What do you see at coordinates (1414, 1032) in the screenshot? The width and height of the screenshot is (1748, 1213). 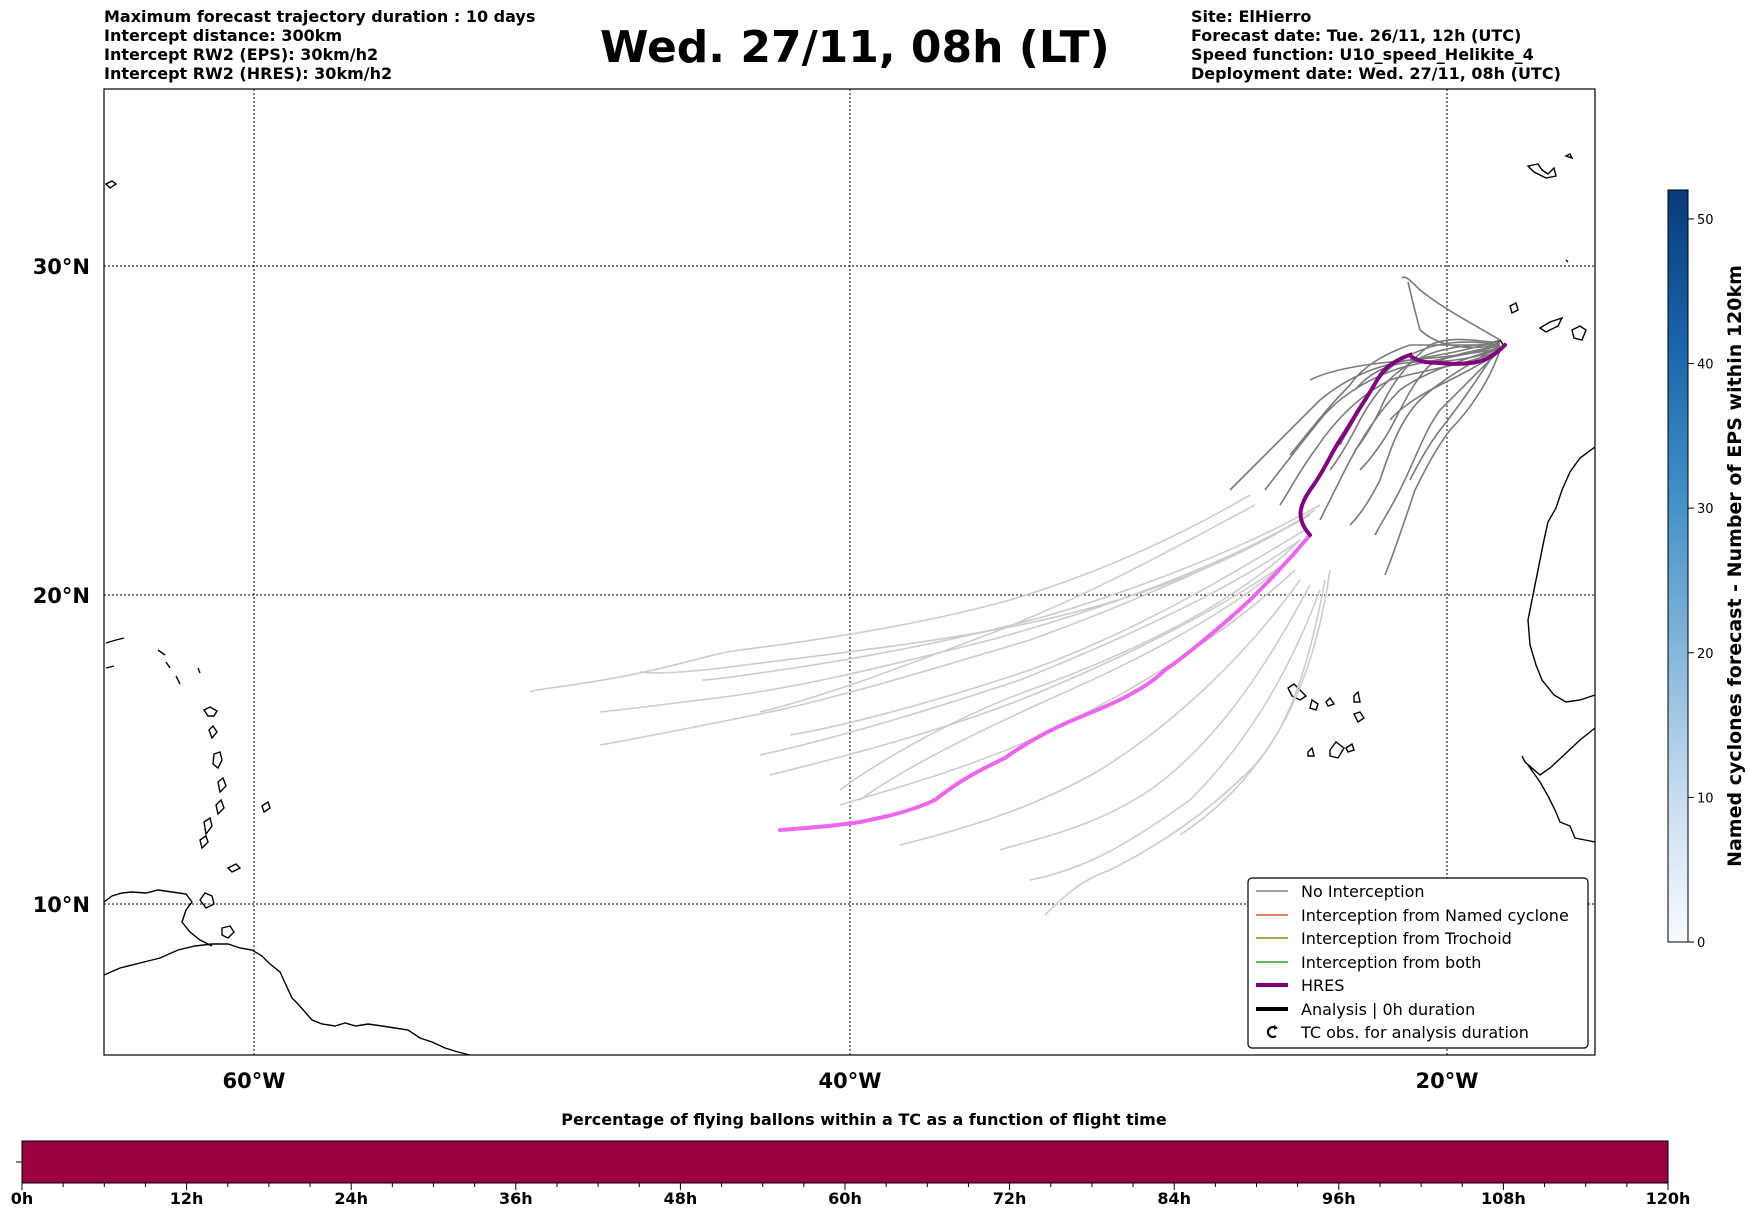 I see `legend-label: TC obs. for analysis duration` at bounding box center [1414, 1032].